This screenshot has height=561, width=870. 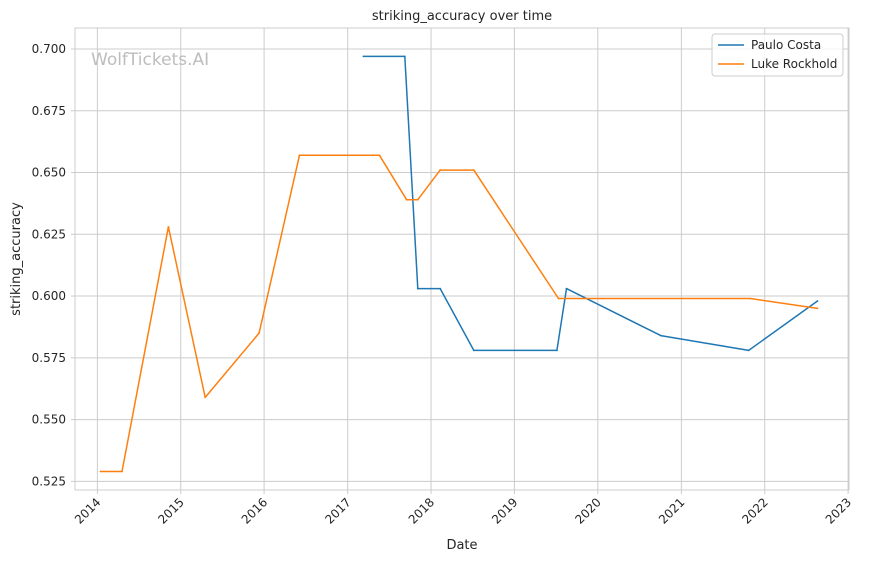 I want to click on legend-label-paulo-costa: Paulo Costa, so click(x=786, y=45).